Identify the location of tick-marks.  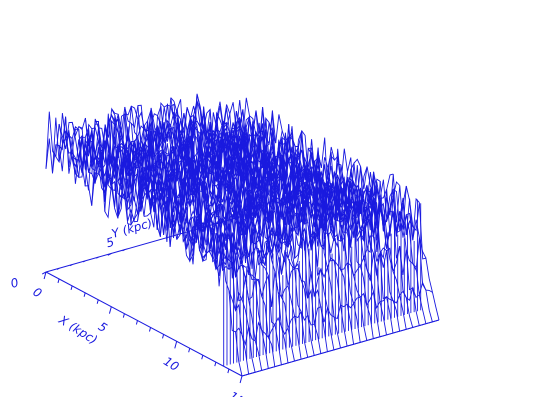
(142, 316).